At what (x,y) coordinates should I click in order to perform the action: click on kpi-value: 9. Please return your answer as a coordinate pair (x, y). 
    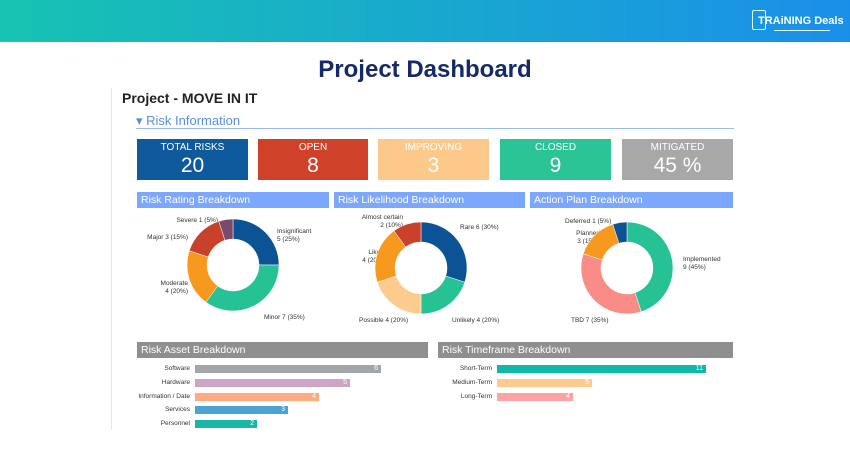
    Looking at the image, I should click on (555, 165).